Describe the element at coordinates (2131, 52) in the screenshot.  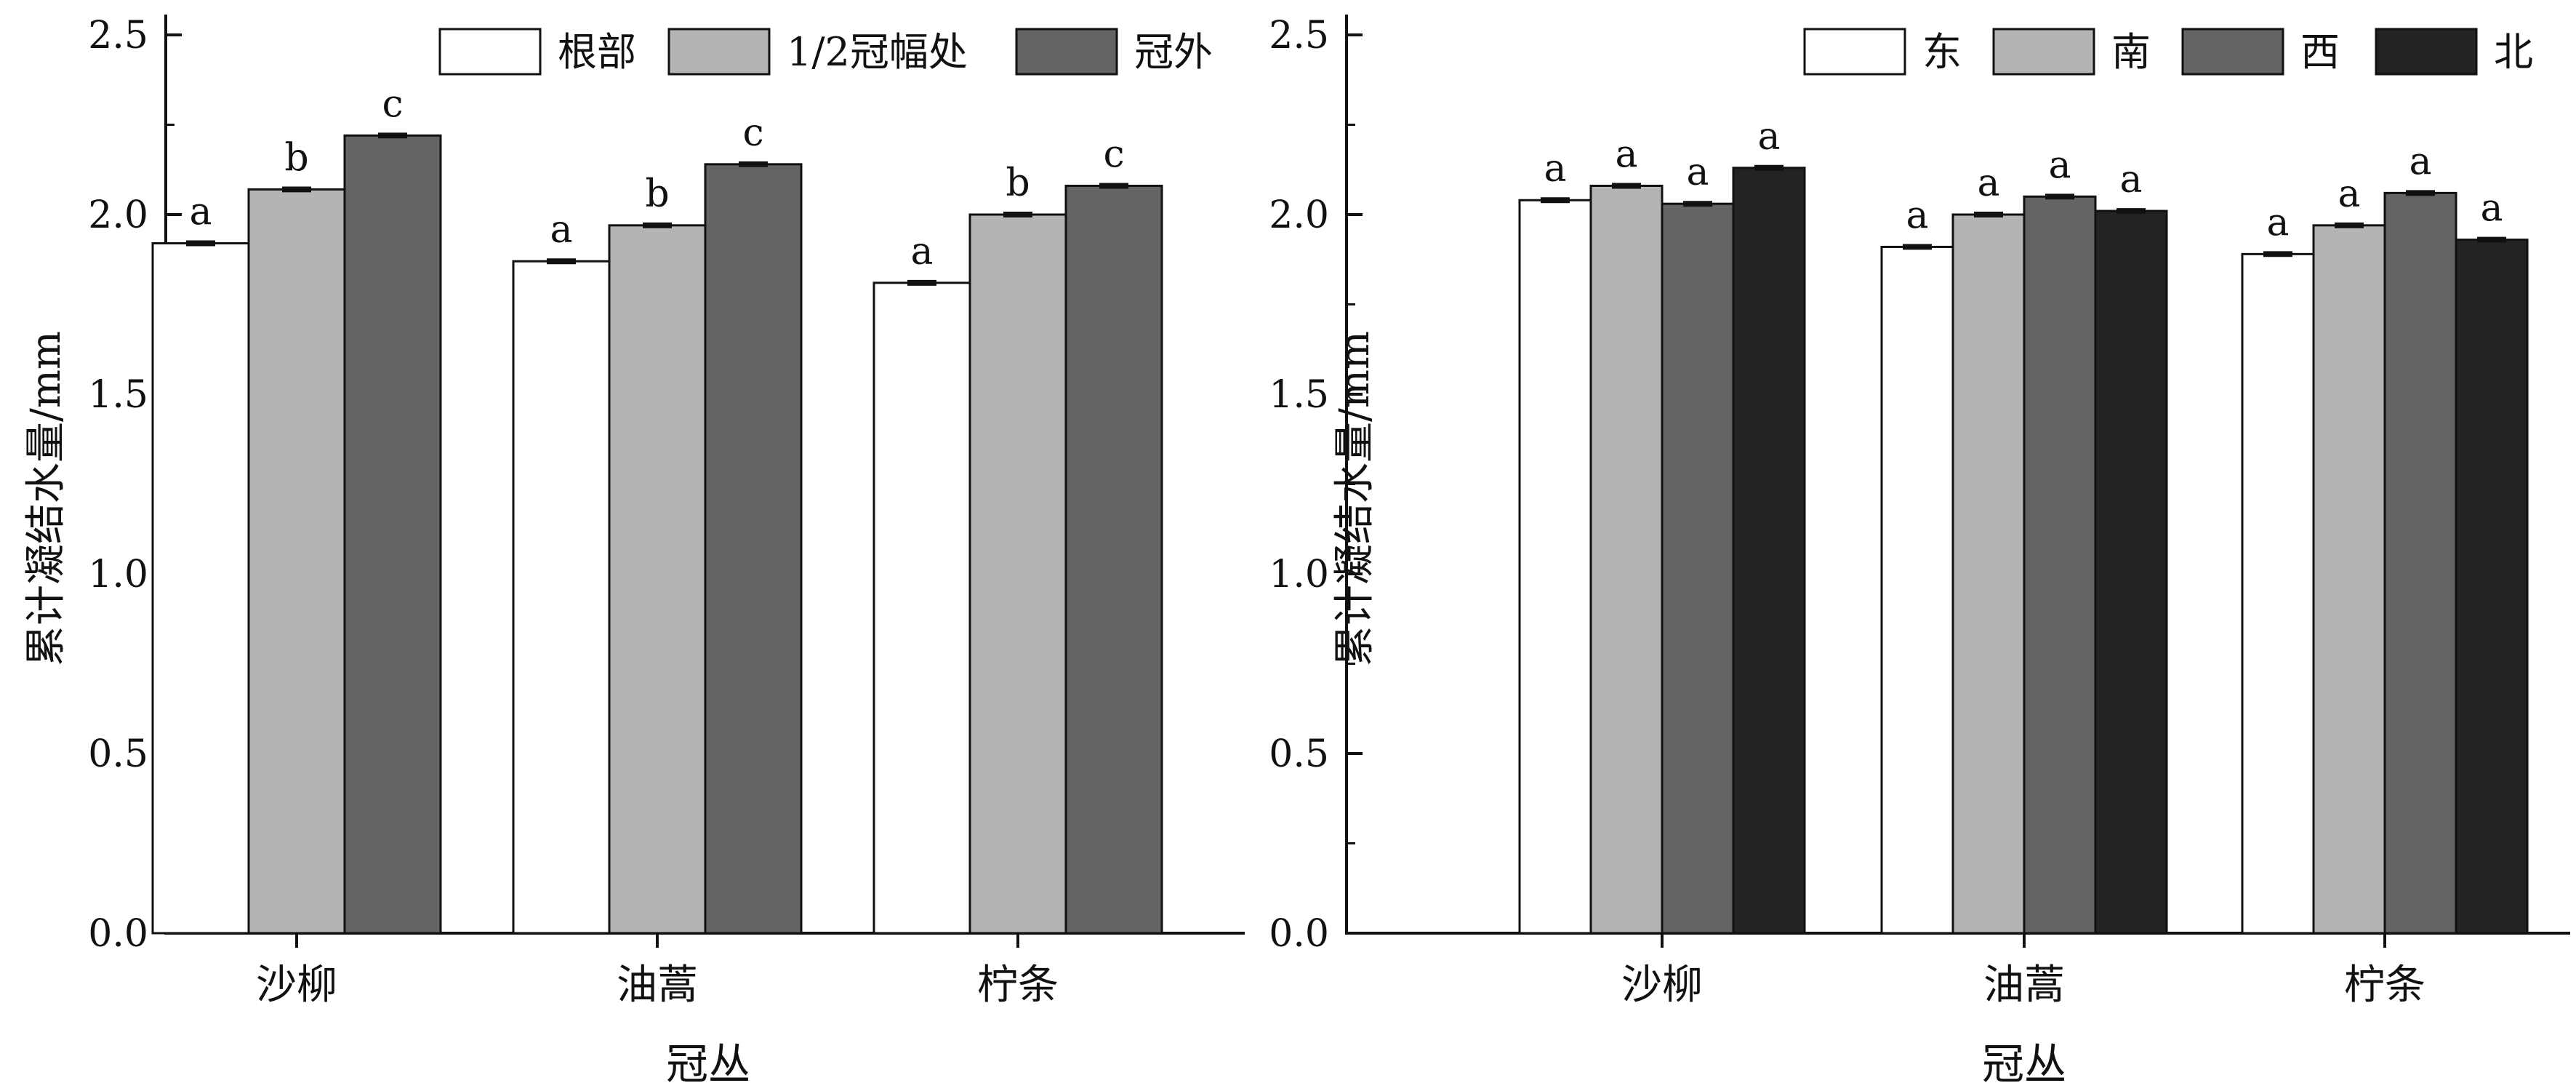
I see `legend-label: 南` at that location.